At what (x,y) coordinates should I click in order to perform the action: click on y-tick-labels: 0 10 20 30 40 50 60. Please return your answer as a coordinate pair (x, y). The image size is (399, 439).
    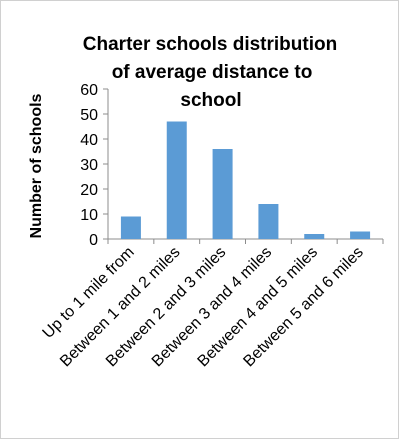
    Looking at the image, I should click on (89, 165).